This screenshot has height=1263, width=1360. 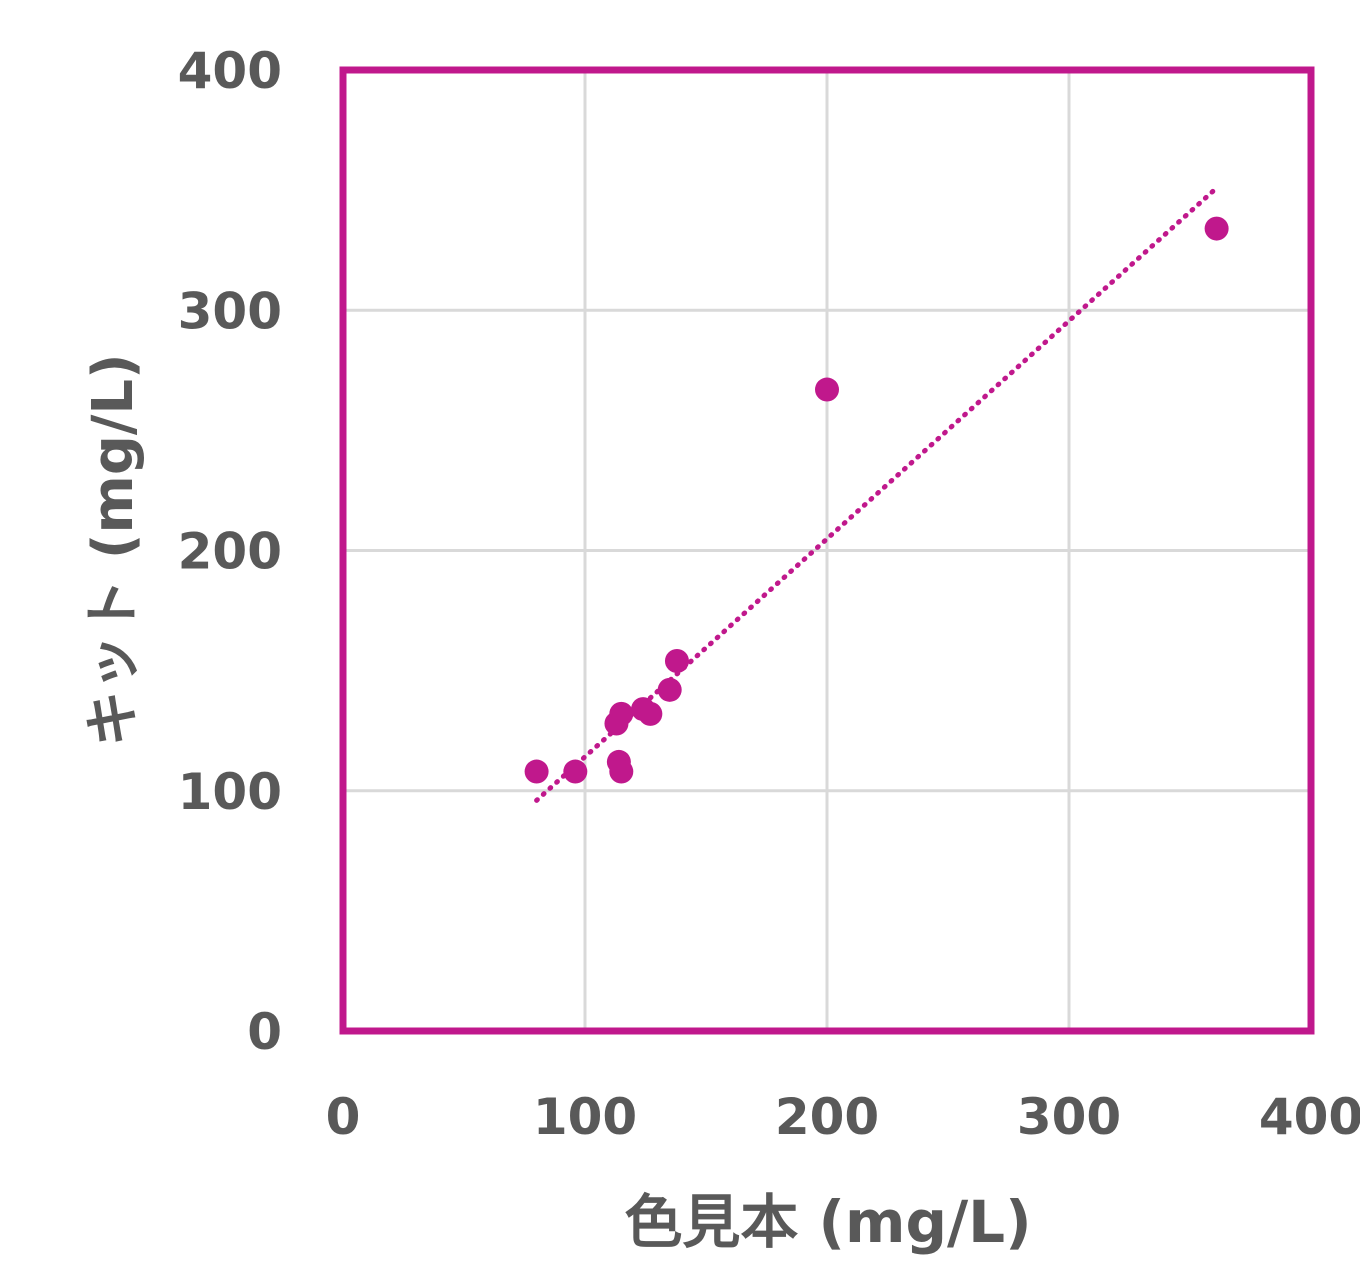 I want to click on y-axis-ticks: 0 100 200 300 400, so click(x=230, y=551).